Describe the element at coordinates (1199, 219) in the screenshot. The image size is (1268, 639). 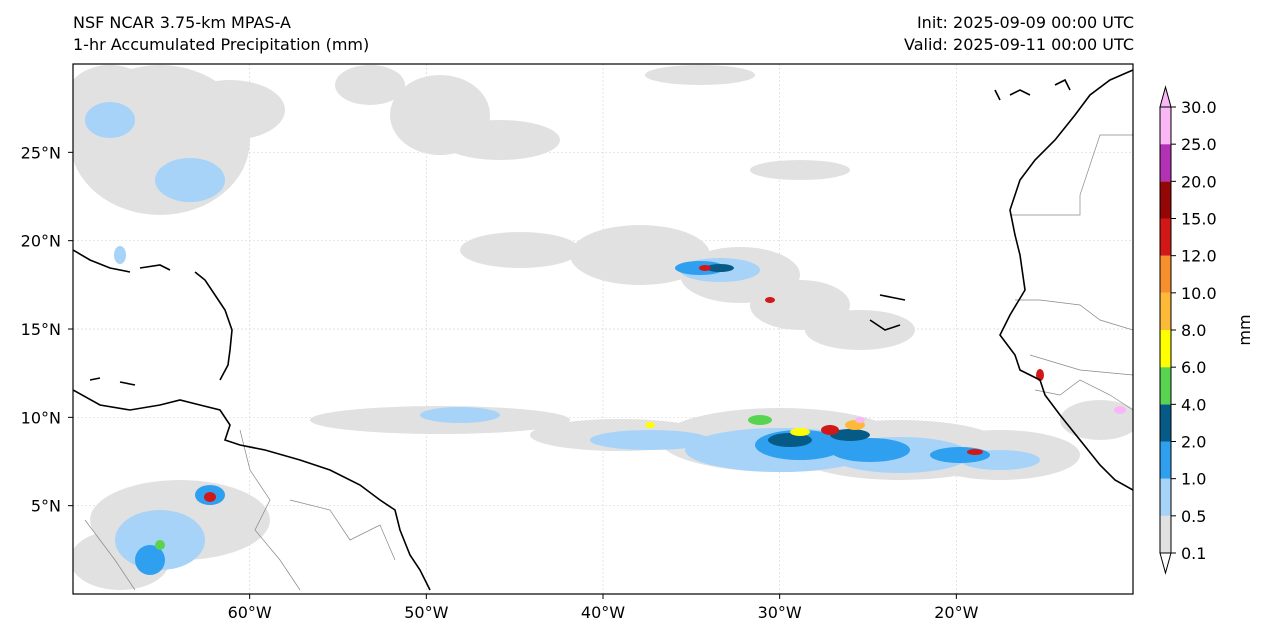
I see `colorbar-tick-label: 15.0` at that location.